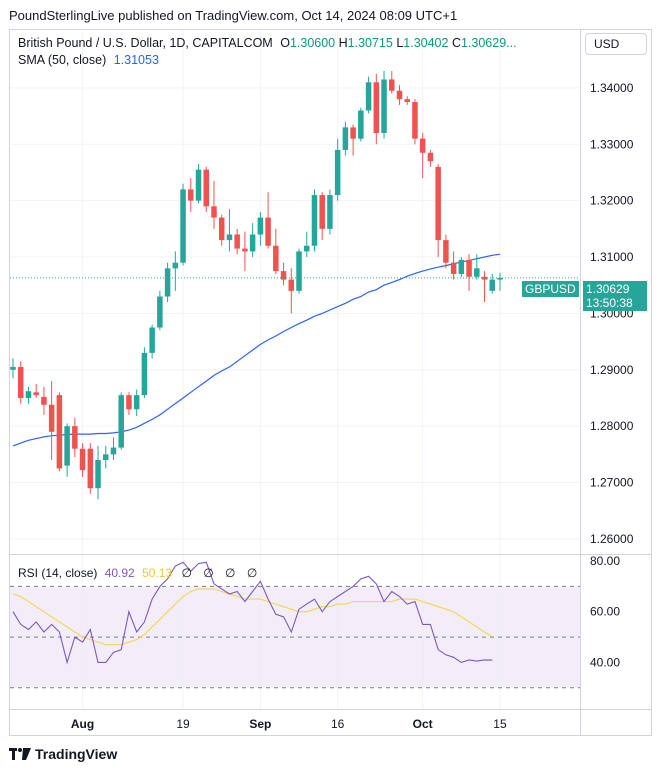 Image resolution: width=662 pixels, height=772 pixels. I want to click on tradingview-footer: TradingView, so click(63, 754).